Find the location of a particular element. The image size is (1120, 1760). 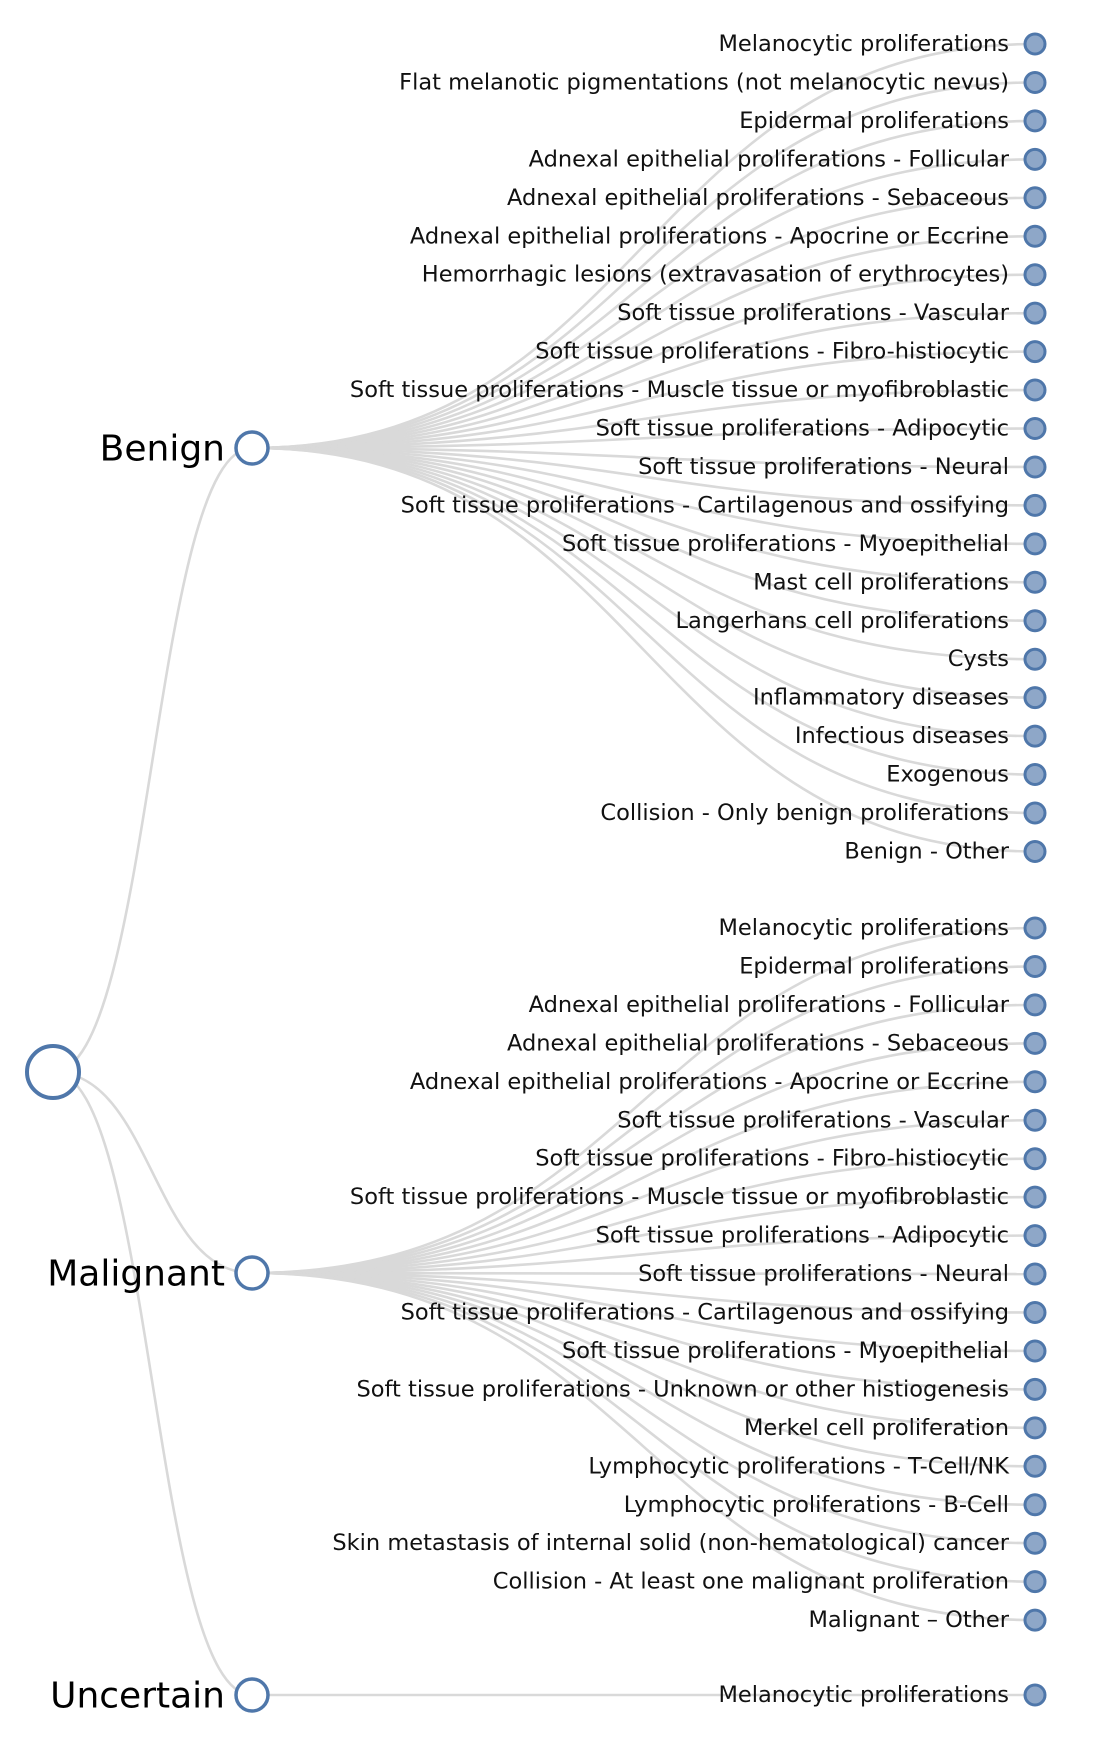

category-node-benign is located at coordinates (252, 448).